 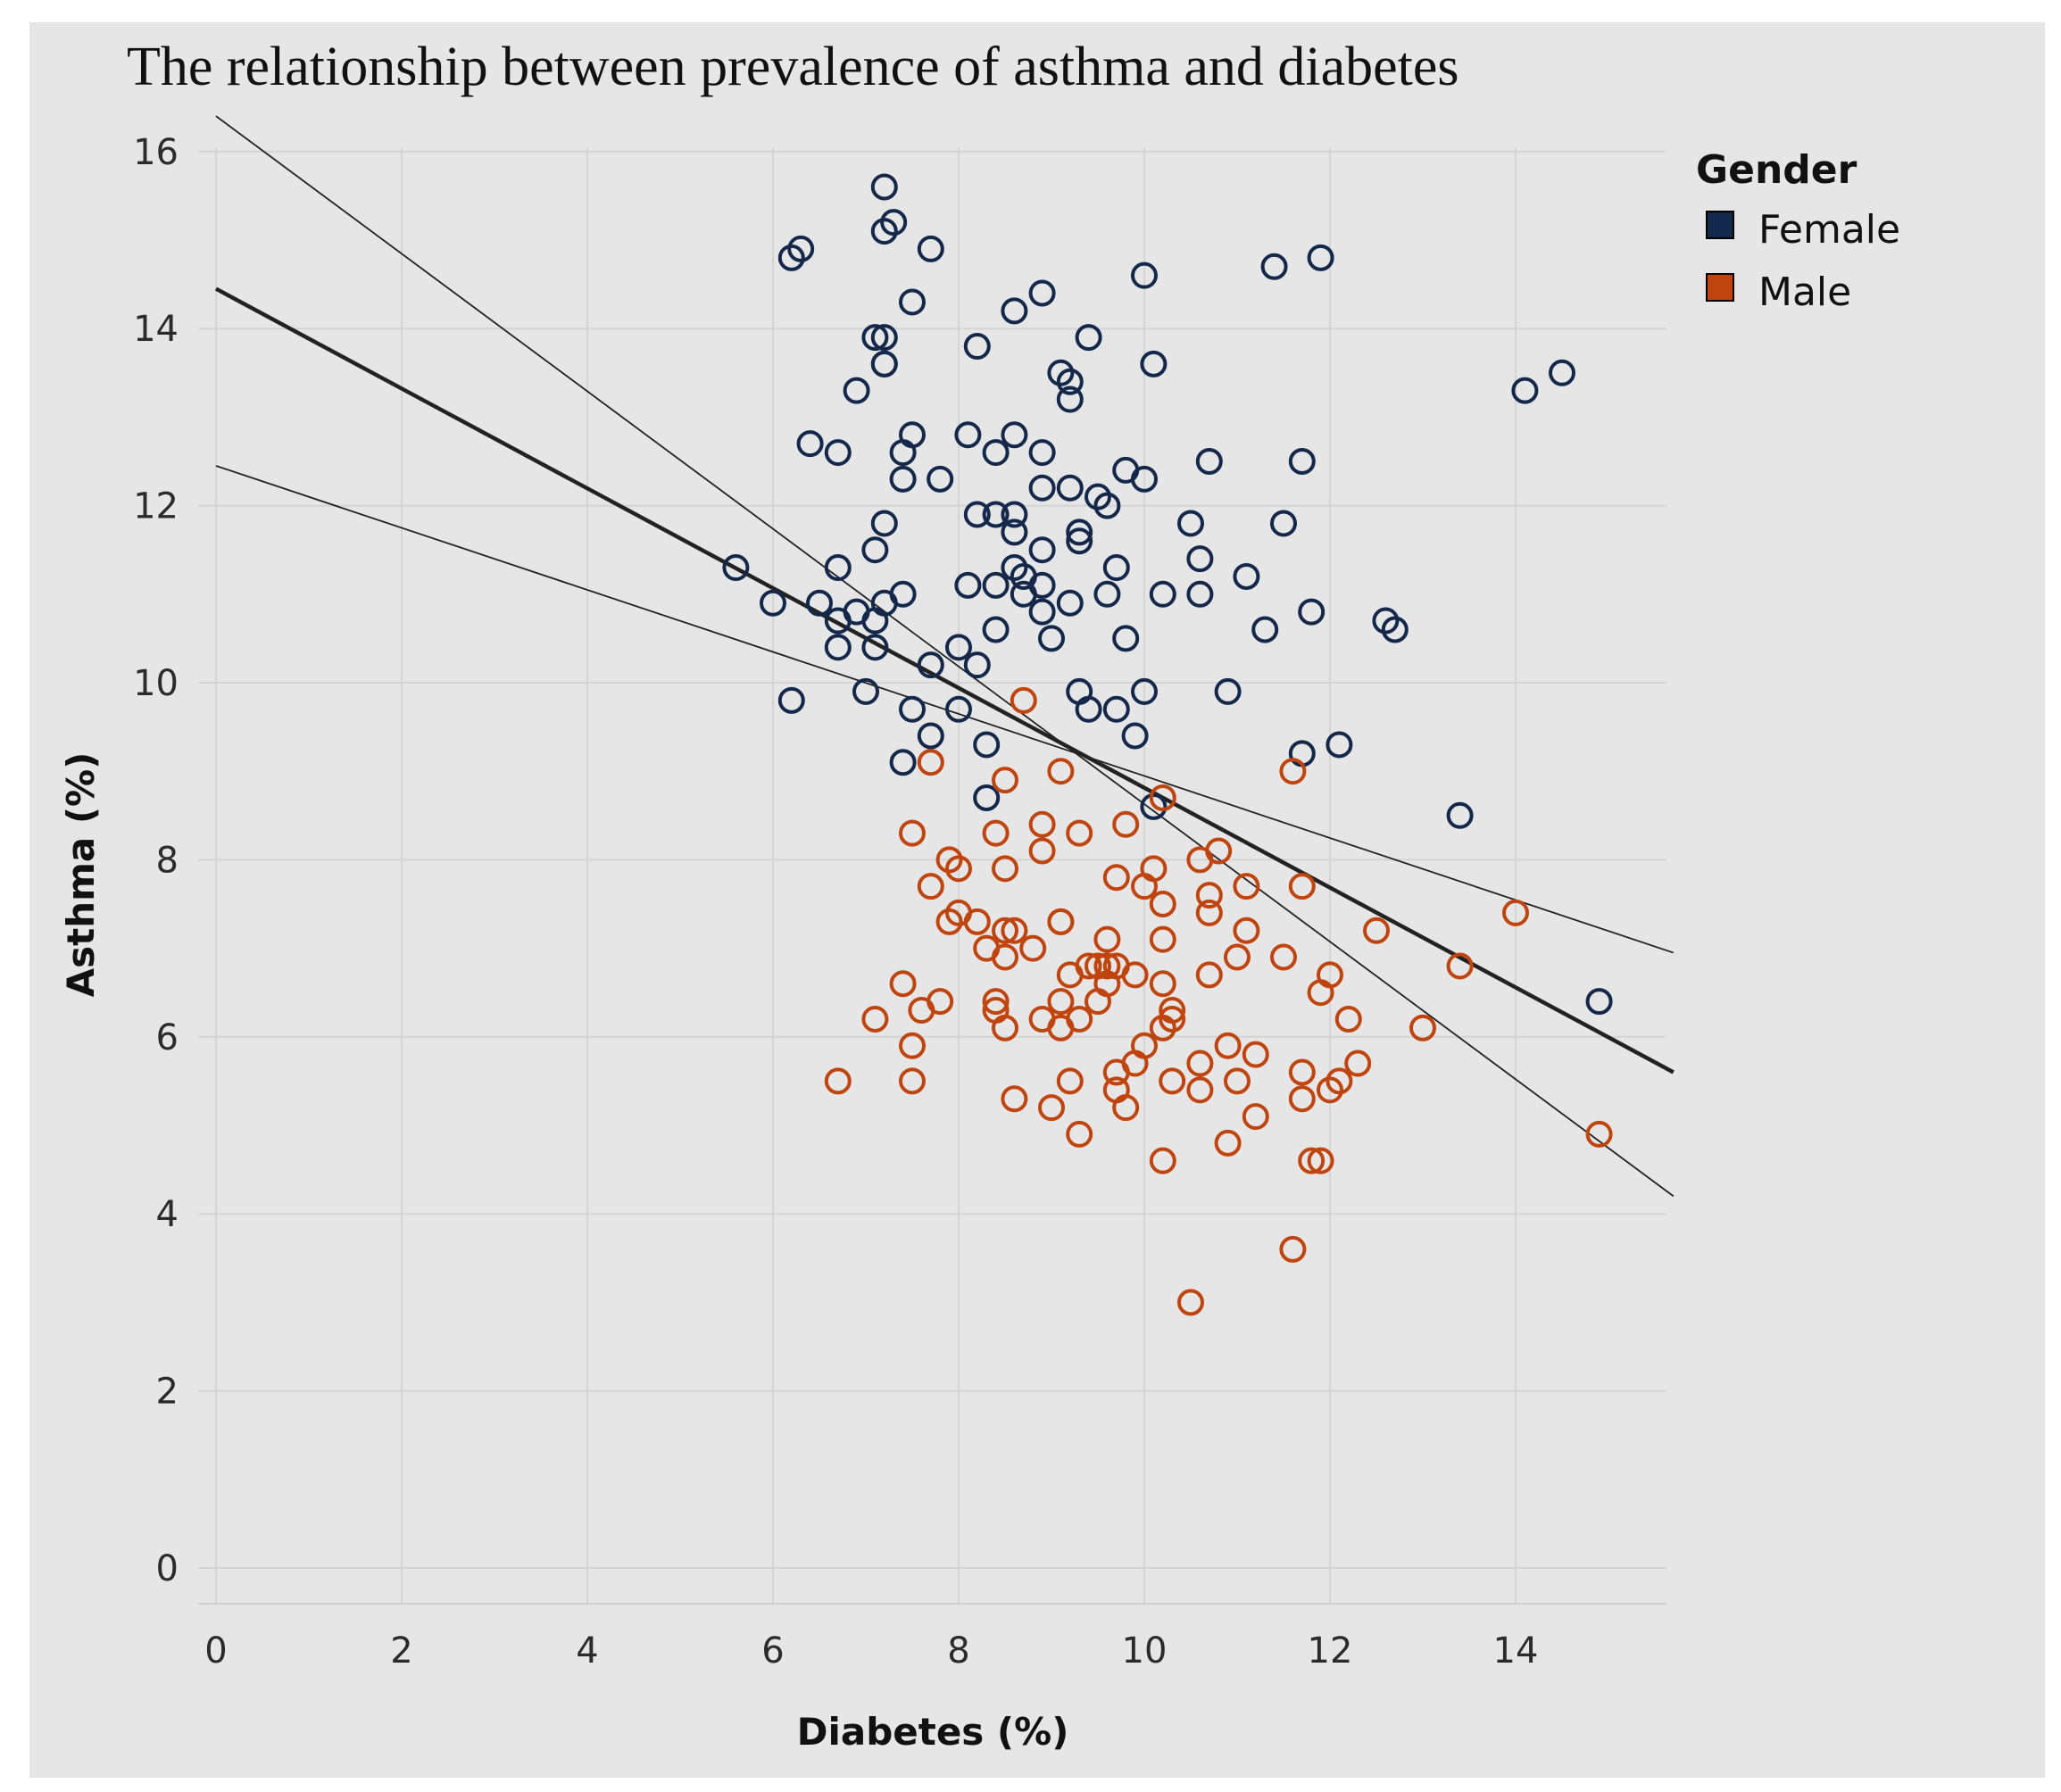 I want to click on y-tick-label: 10, so click(x=156, y=683).